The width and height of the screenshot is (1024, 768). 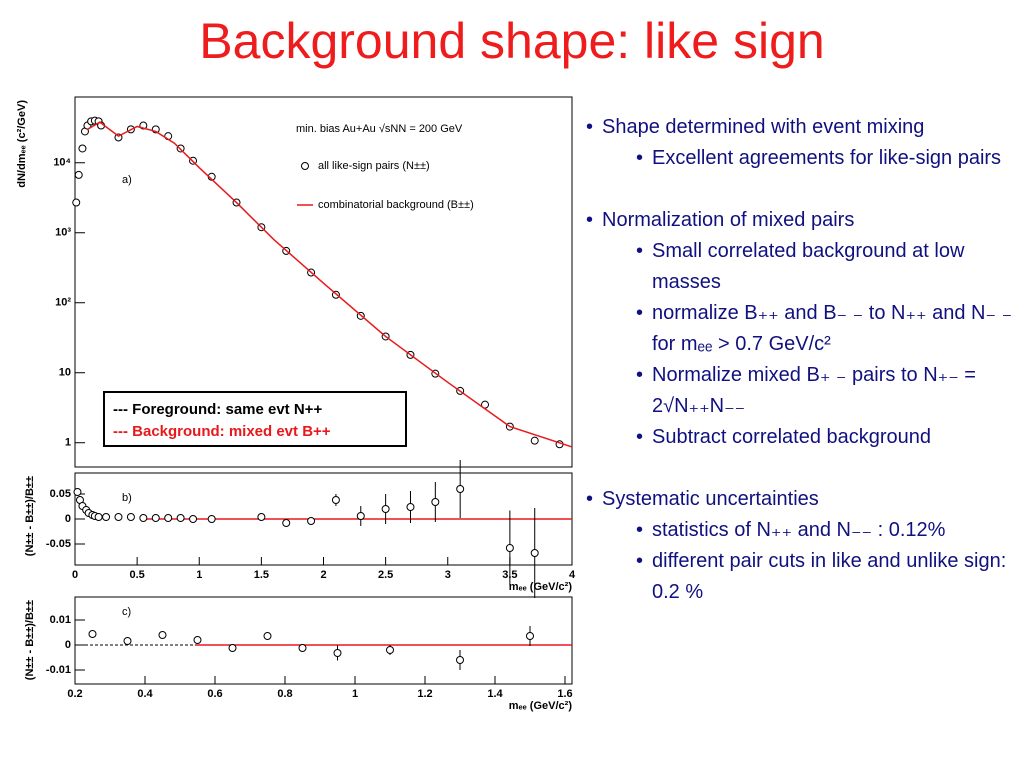 I want to click on x-tick-label: 0.4, so click(x=145, y=694).